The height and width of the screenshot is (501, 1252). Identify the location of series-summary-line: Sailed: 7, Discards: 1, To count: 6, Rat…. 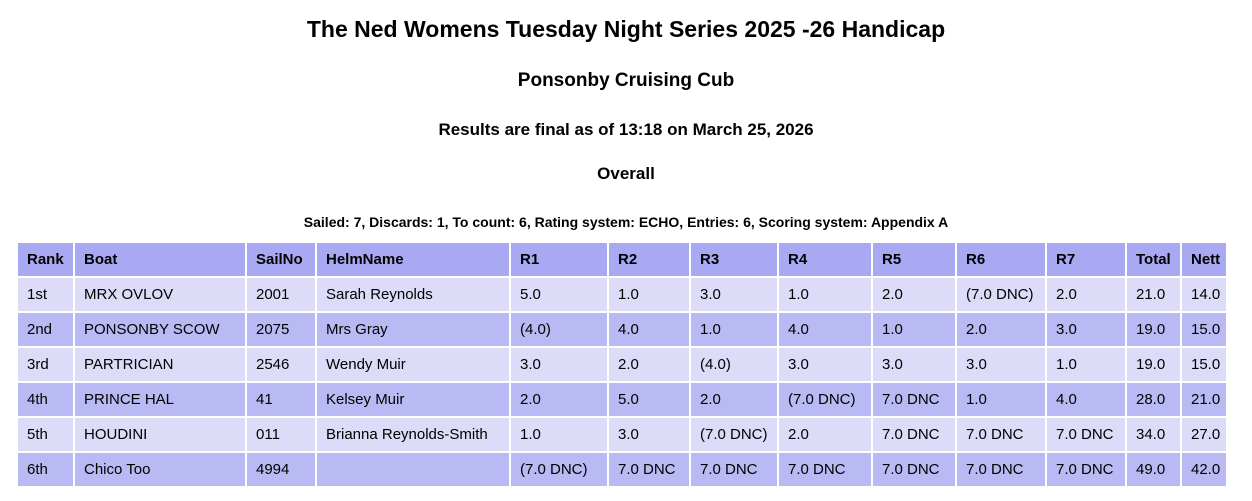
(626, 222).